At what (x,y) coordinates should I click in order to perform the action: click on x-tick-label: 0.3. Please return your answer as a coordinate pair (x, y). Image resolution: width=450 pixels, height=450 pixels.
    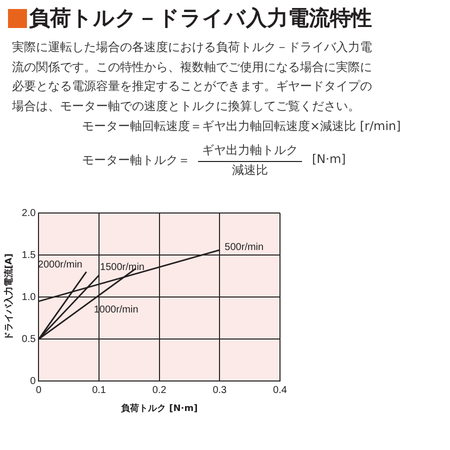
    Looking at the image, I should click on (220, 390).